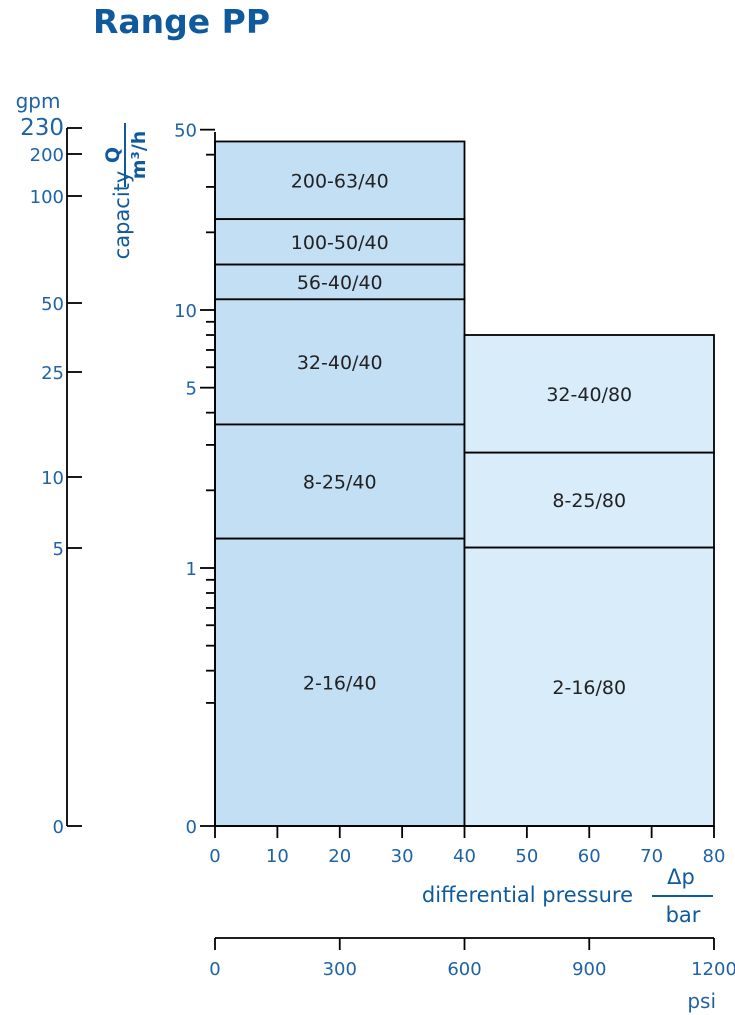 Image resolution: width=735 pixels, height=1015 pixels. I want to click on region-label-3: 32-40/40, so click(340, 363).